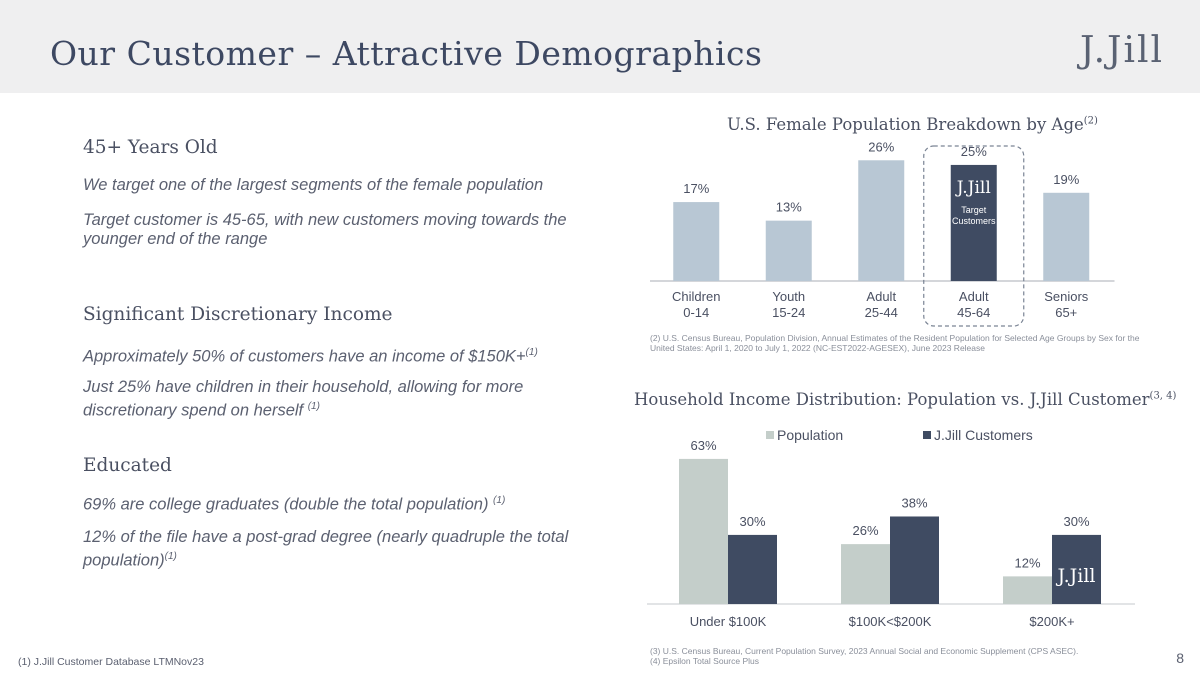  I want to click on footnote: (1) J.Jill Customer Database LTMNov23, so click(111, 662).